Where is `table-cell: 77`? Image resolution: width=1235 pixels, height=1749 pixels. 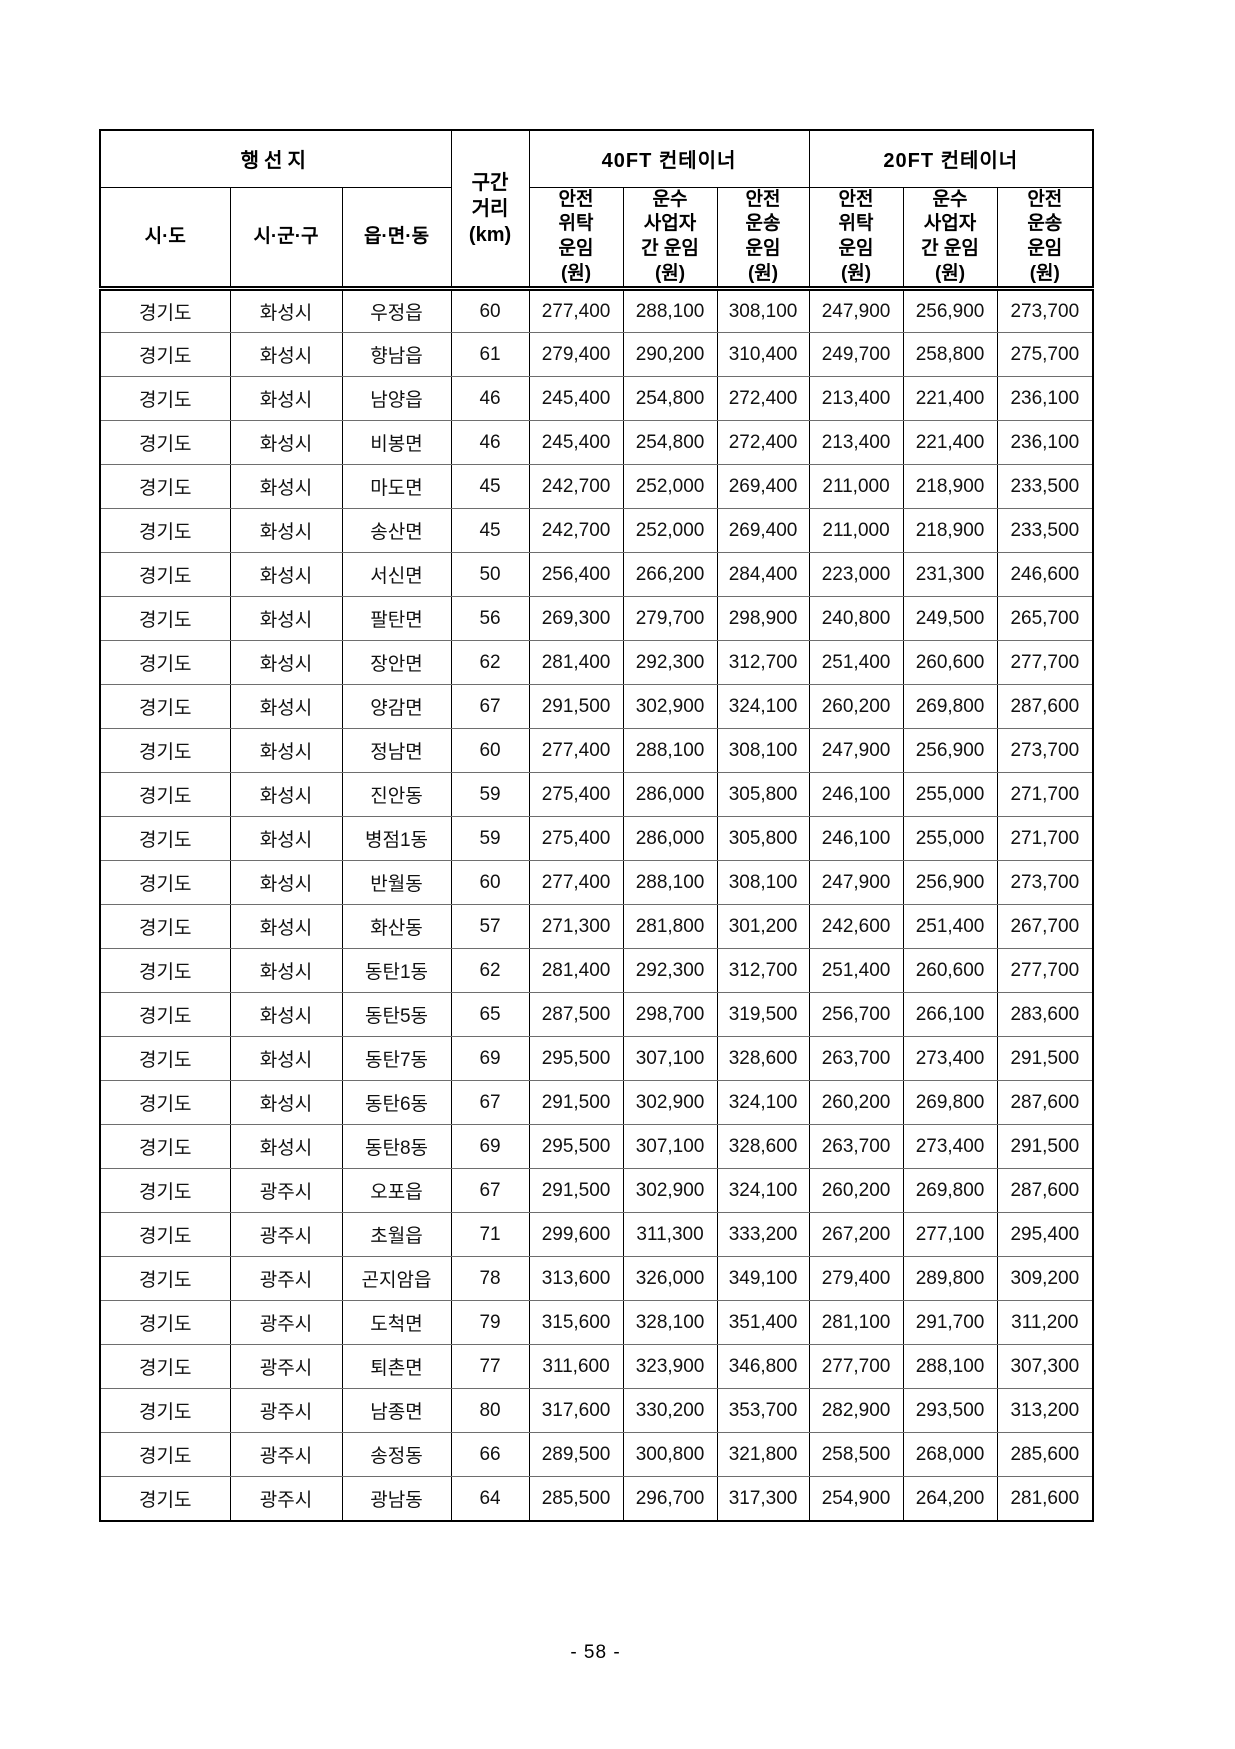 table-cell: 77 is located at coordinates (490, 1367).